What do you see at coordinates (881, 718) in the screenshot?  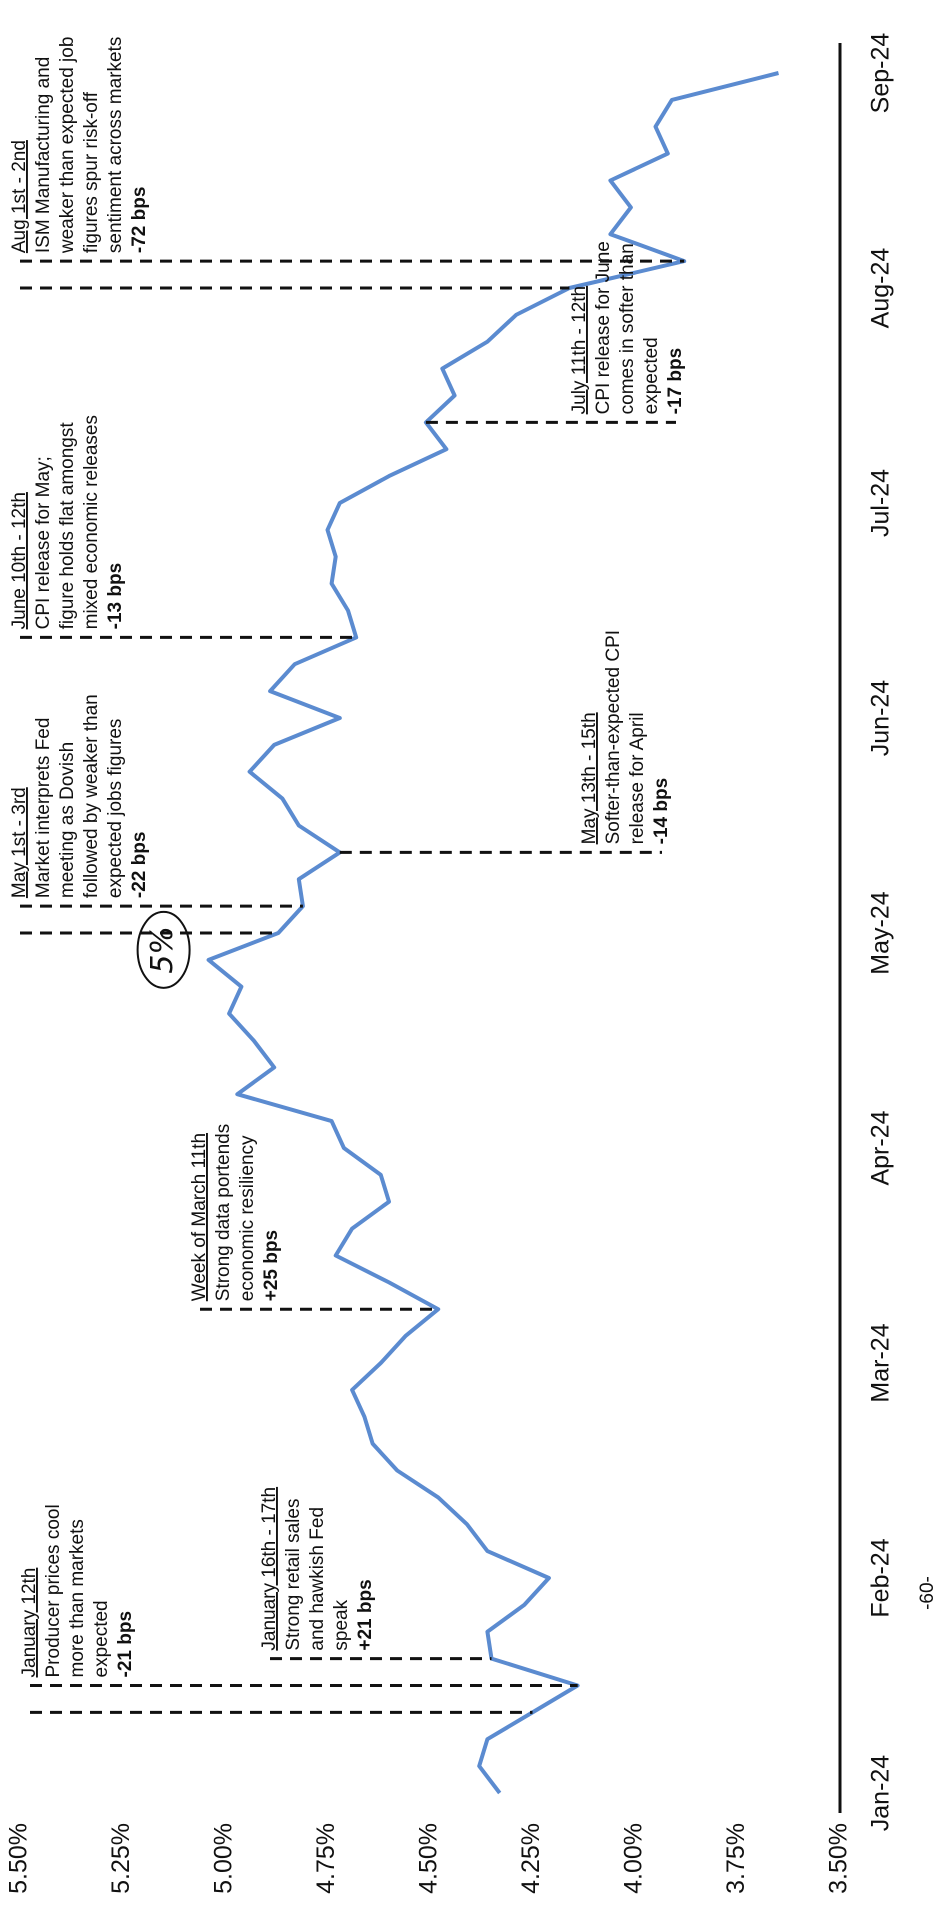 I see `x-tick-label: Jun-24` at bounding box center [881, 718].